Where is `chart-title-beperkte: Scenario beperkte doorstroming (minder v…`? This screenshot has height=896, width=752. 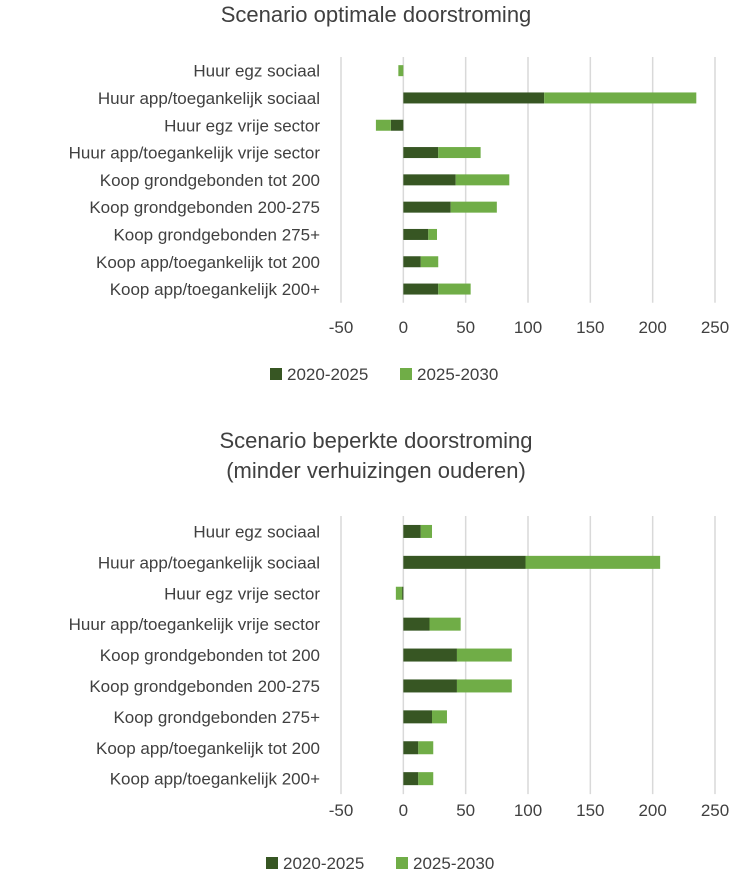
chart-title-beperkte: Scenario beperkte doorstroming (minder v… is located at coordinates (376, 456).